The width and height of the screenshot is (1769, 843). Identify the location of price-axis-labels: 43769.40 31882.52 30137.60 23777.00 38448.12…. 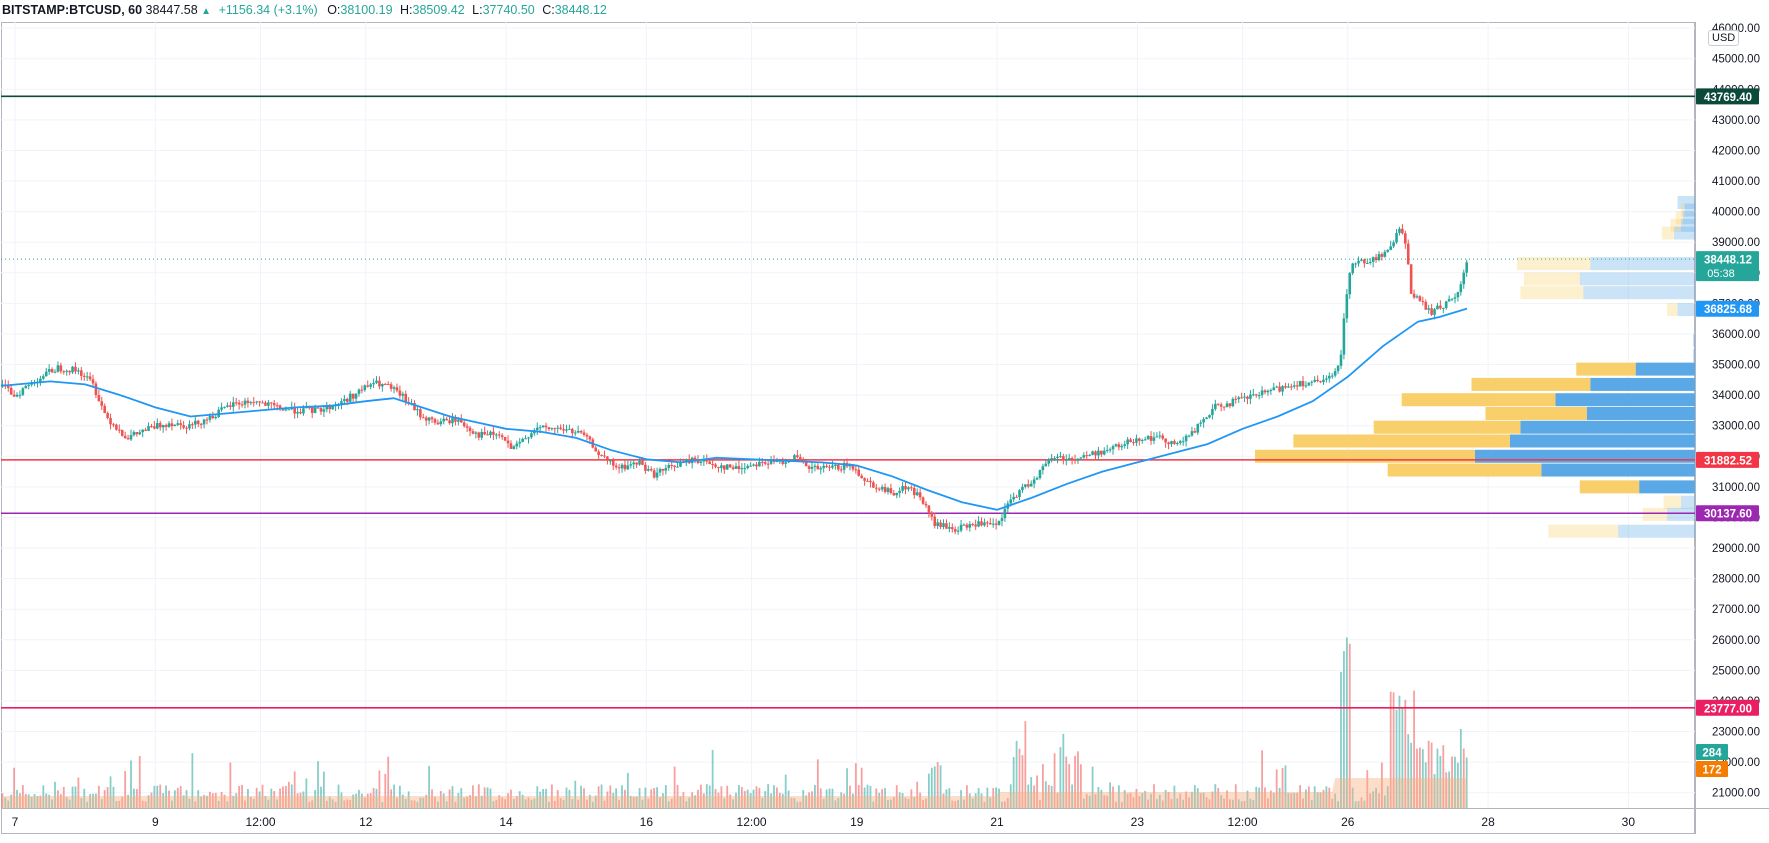
(1727, 432).